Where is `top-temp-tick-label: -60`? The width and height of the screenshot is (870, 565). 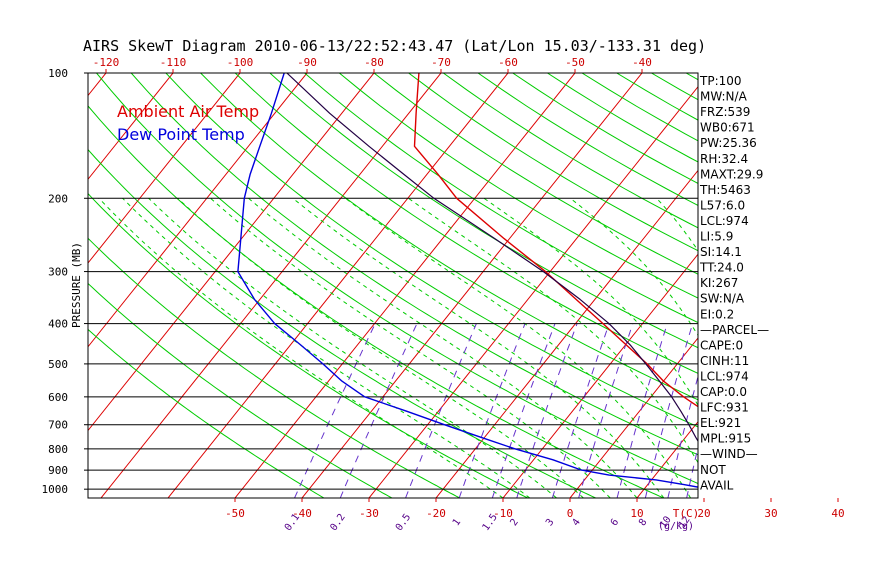 top-temp-tick-label: -60 is located at coordinates (508, 62).